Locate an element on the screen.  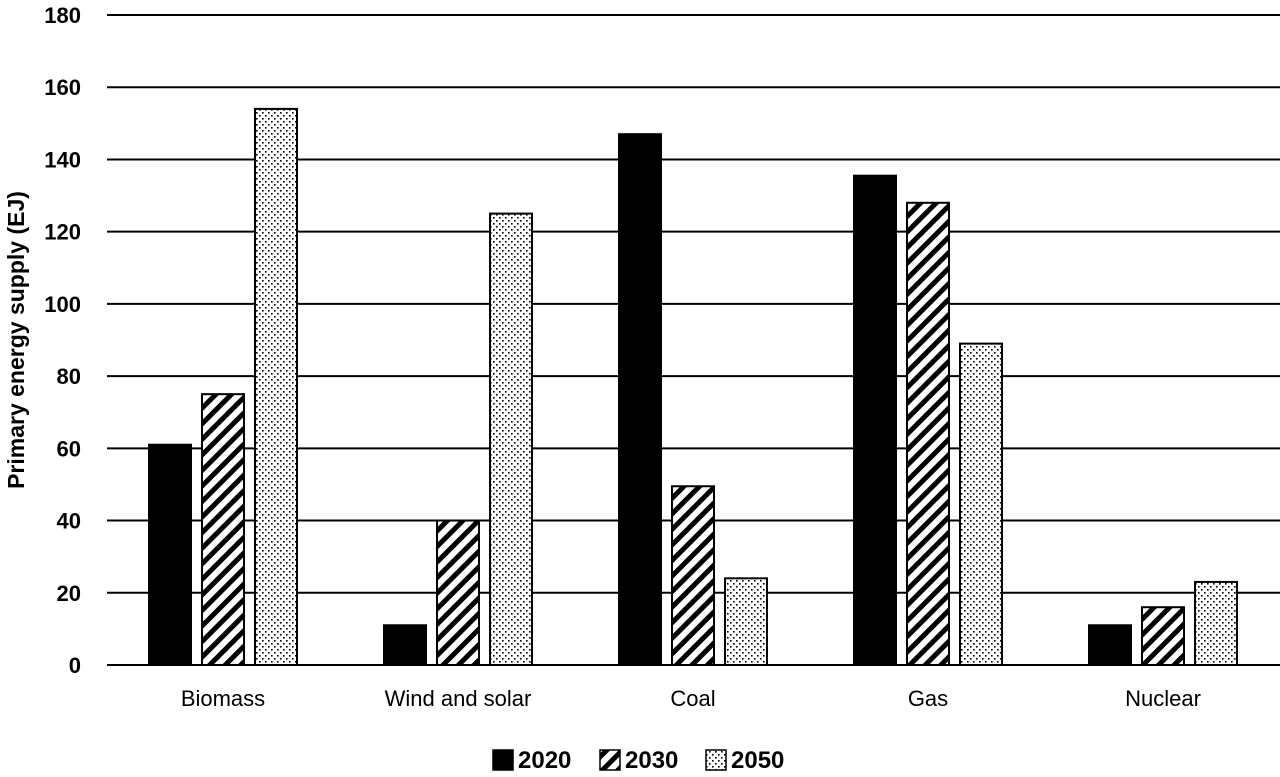
bar-biomass-2030 is located at coordinates (223, 529).